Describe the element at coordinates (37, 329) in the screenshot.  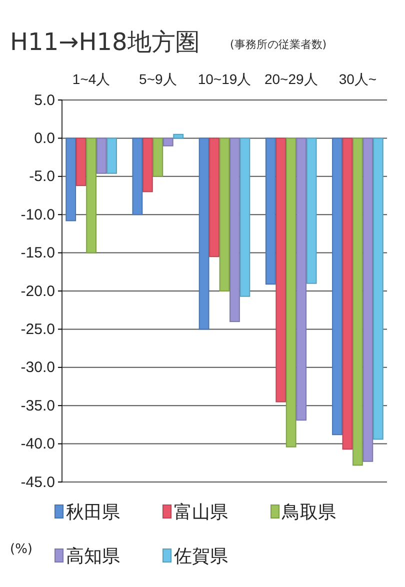
I see `y-tick-label: -25.0` at that location.